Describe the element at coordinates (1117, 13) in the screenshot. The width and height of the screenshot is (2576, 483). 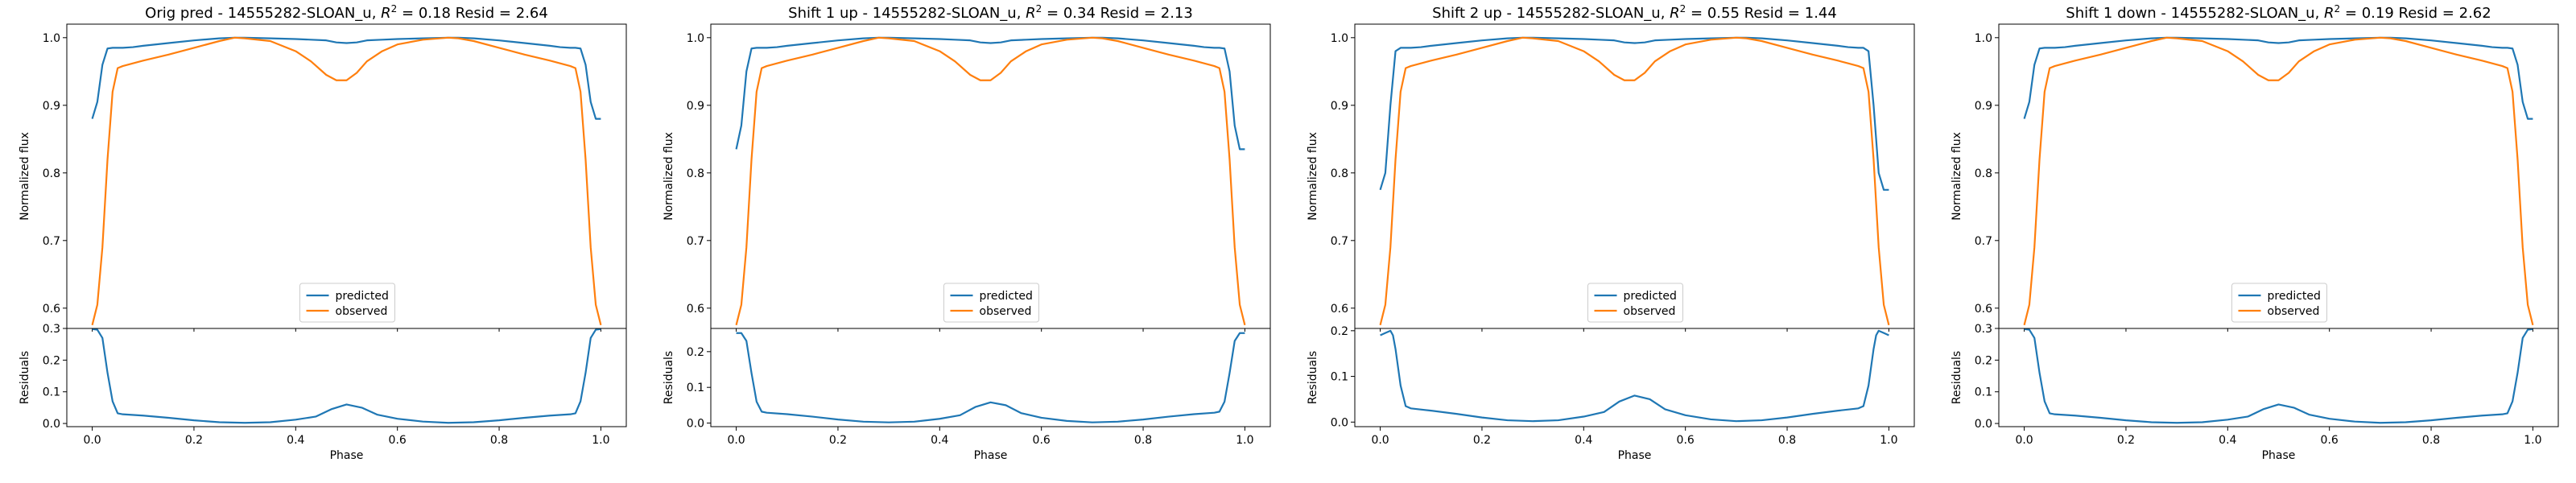
I see `title-suffix: = 0.34 Resid = 2.13` at that location.